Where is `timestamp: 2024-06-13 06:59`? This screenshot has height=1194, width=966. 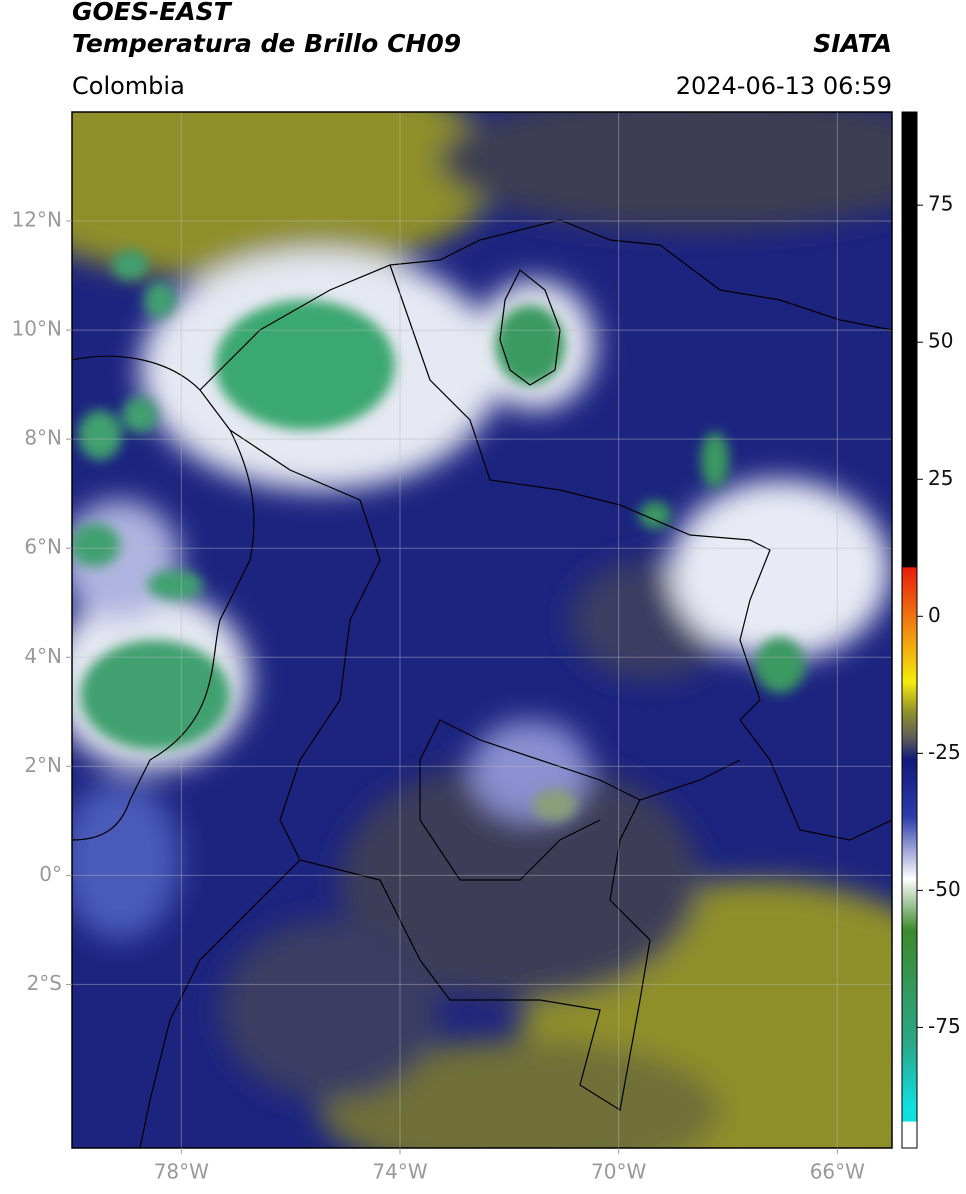
timestamp: 2024-06-13 06:59 is located at coordinates (784, 86).